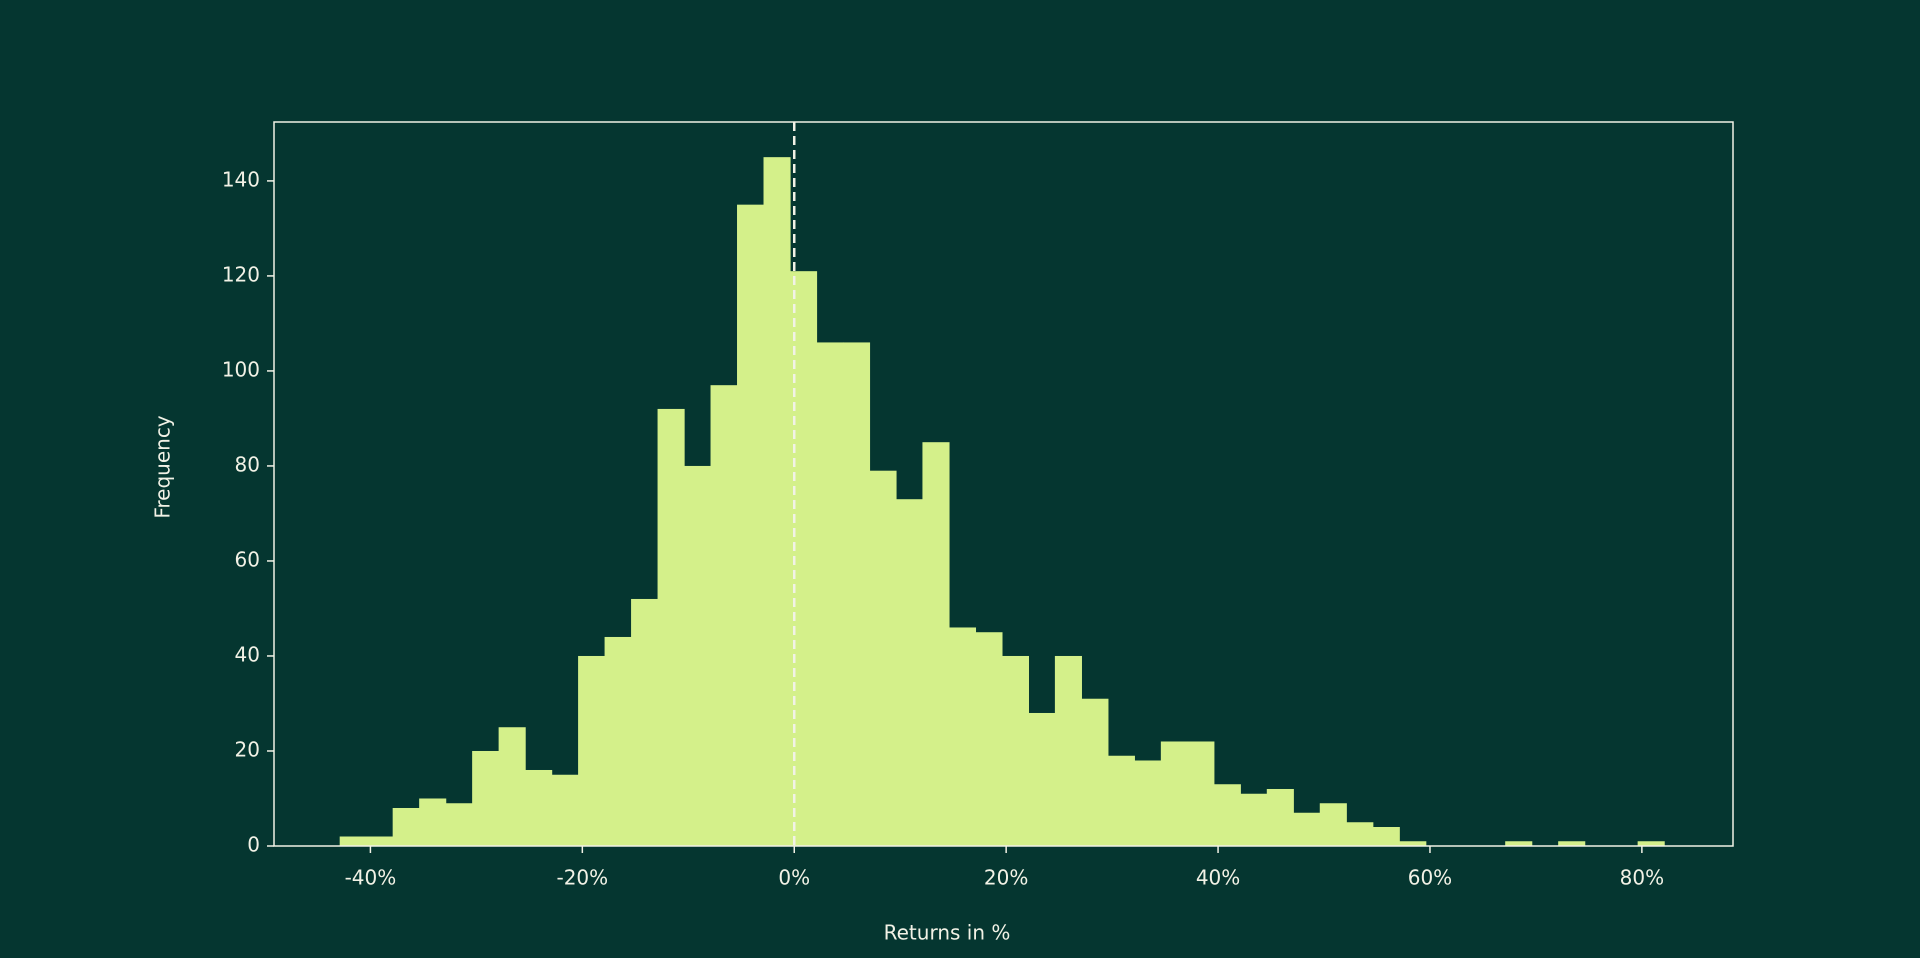 Image resolution: width=1920 pixels, height=958 pixels. Describe the element at coordinates (241, 274) in the screenshot. I see `y-tick-label: 120` at that location.